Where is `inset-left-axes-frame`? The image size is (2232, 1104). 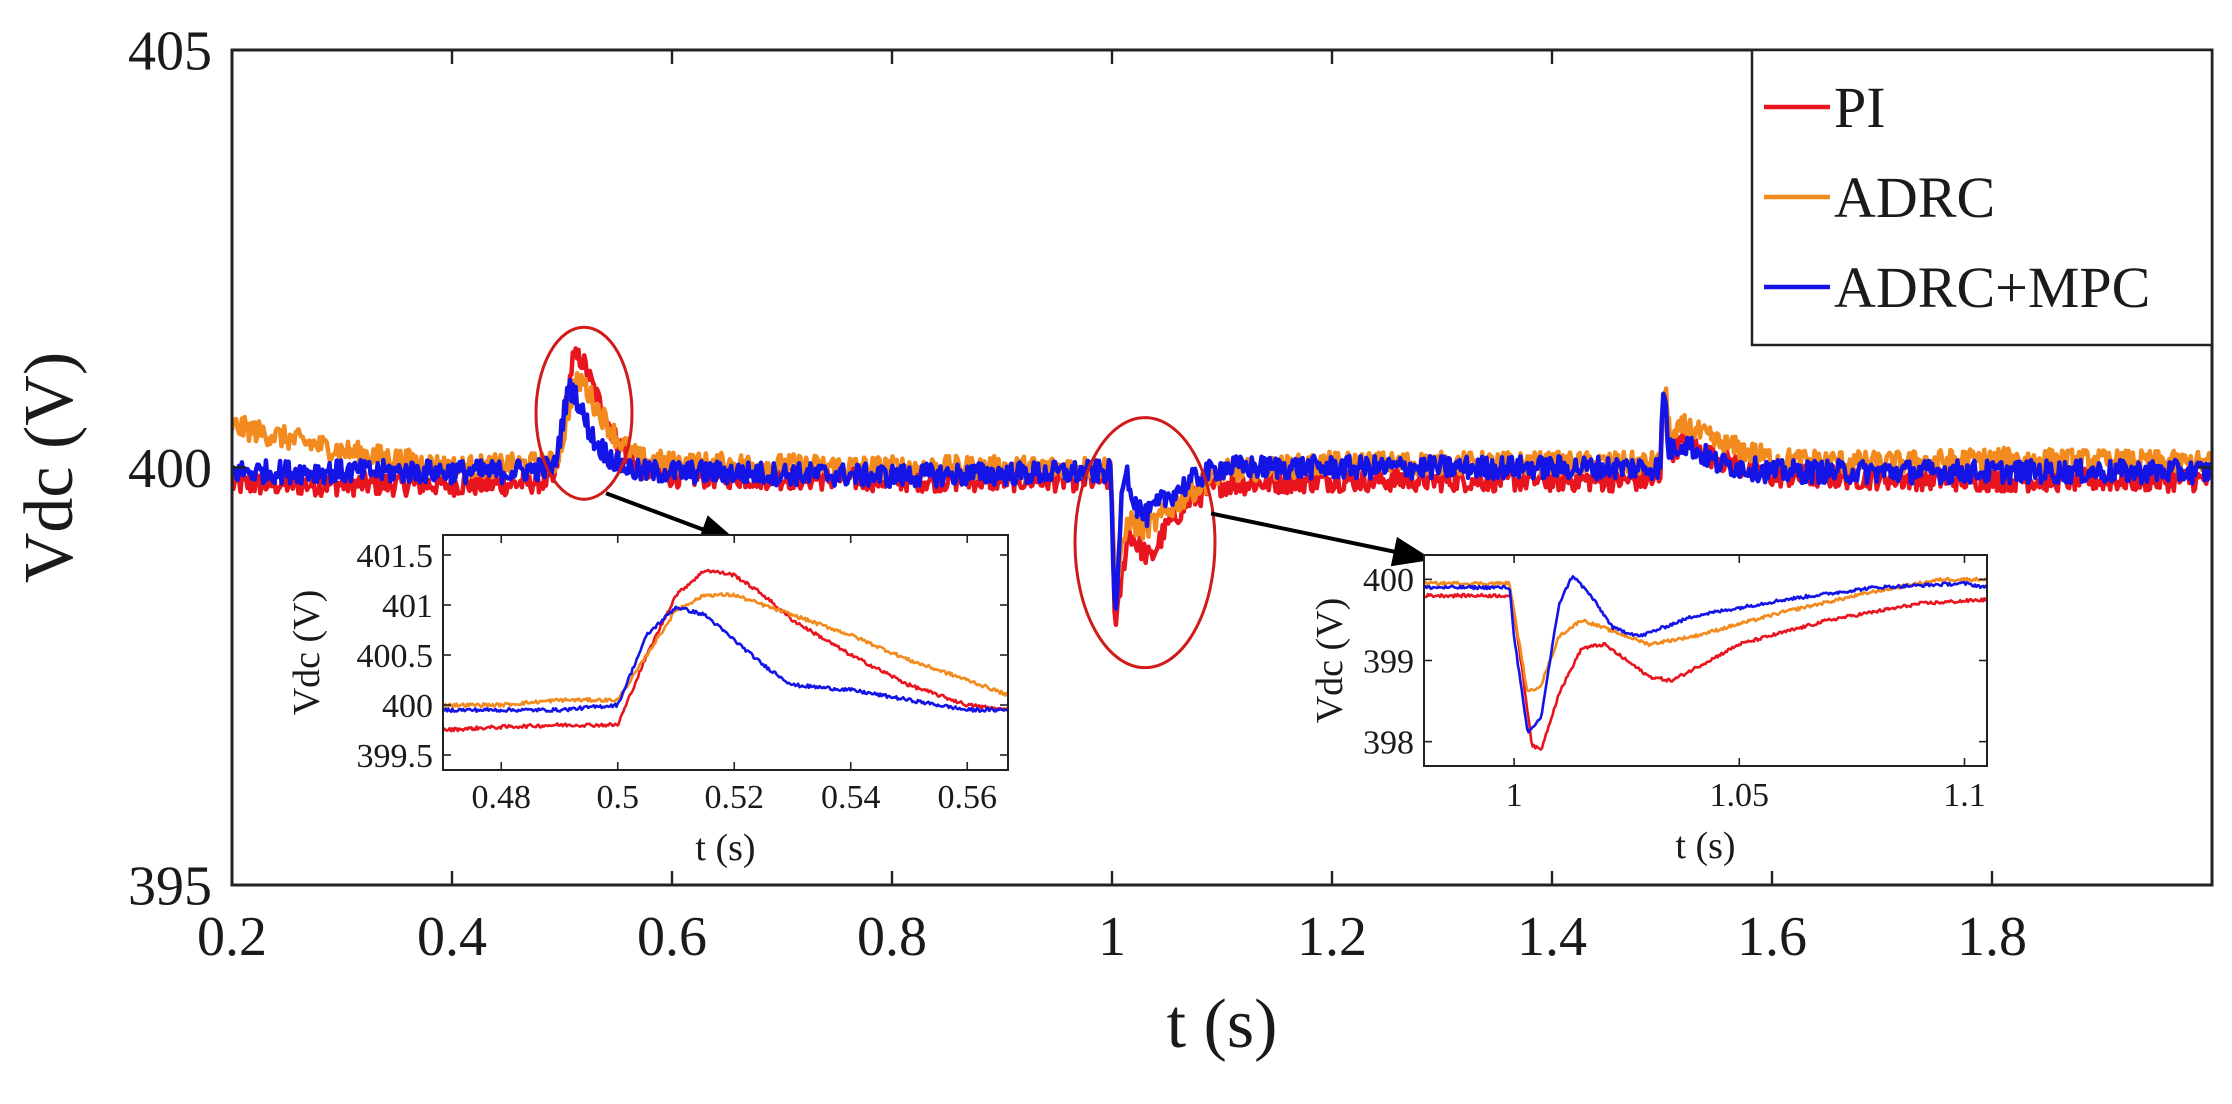 inset-left-axes-frame is located at coordinates (725, 652).